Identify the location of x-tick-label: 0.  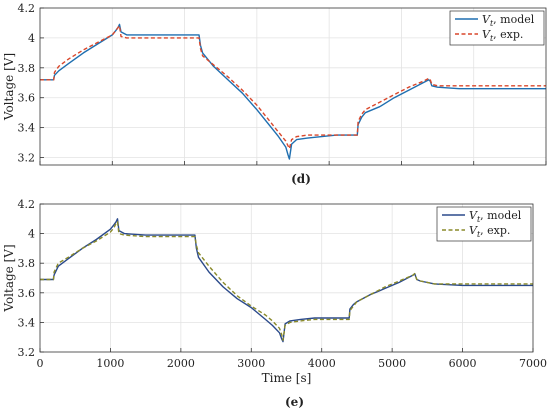
(40, 363).